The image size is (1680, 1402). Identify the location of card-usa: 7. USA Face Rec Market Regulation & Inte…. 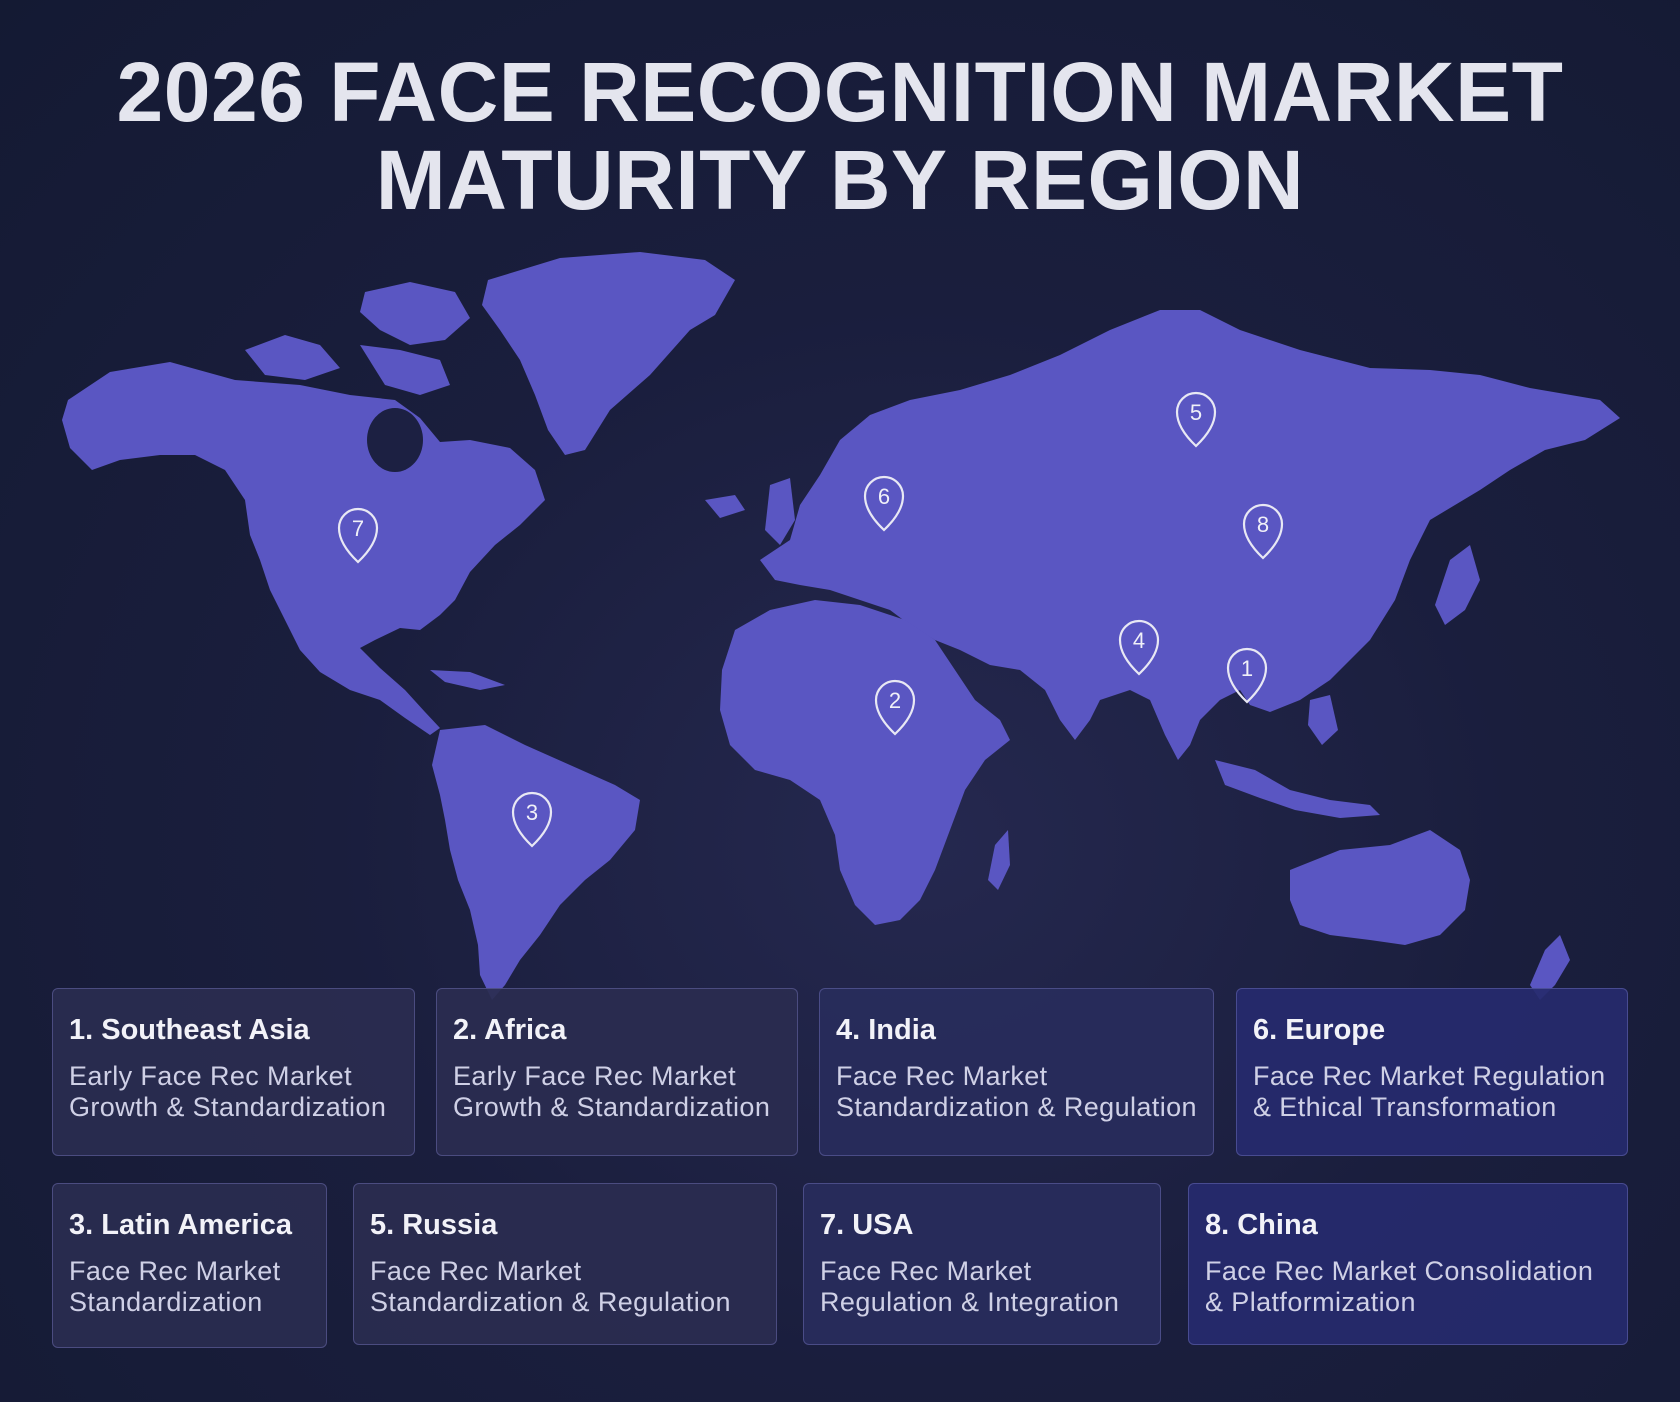
(982, 1264).